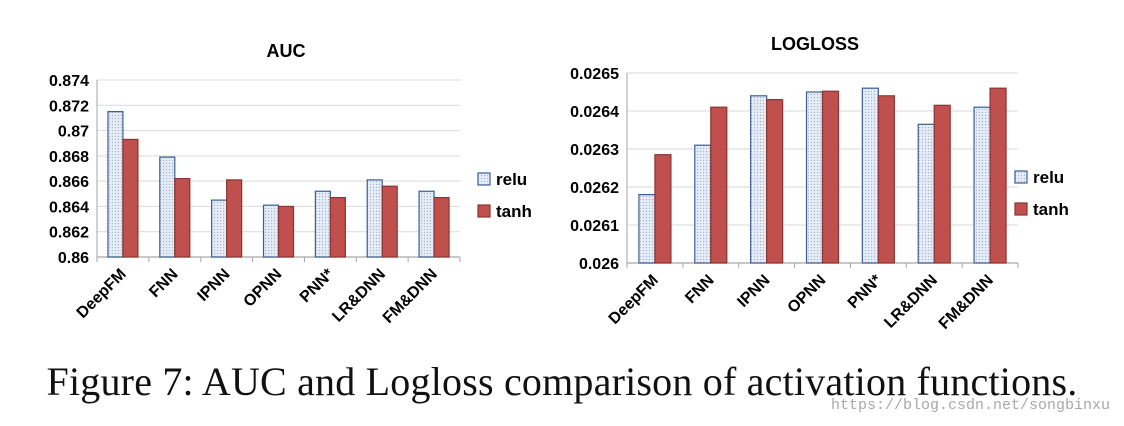  Describe the element at coordinates (599, 264) in the screenshot. I see `y-tick-label: 0.026` at that location.